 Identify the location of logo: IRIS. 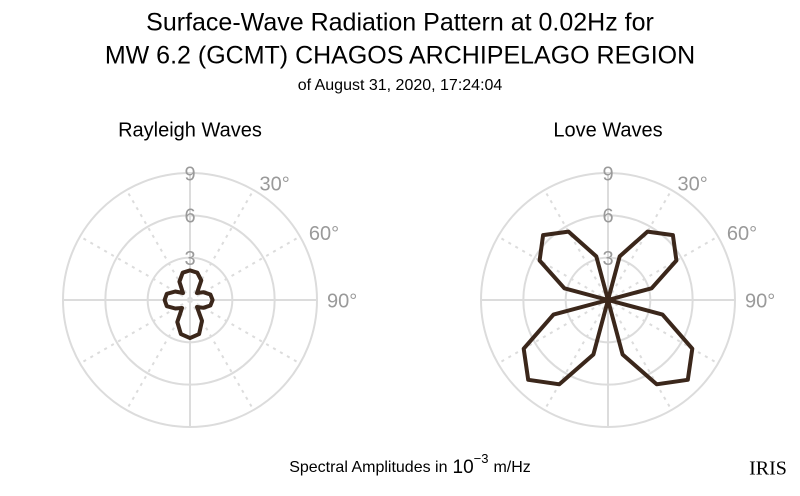
(768, 469).